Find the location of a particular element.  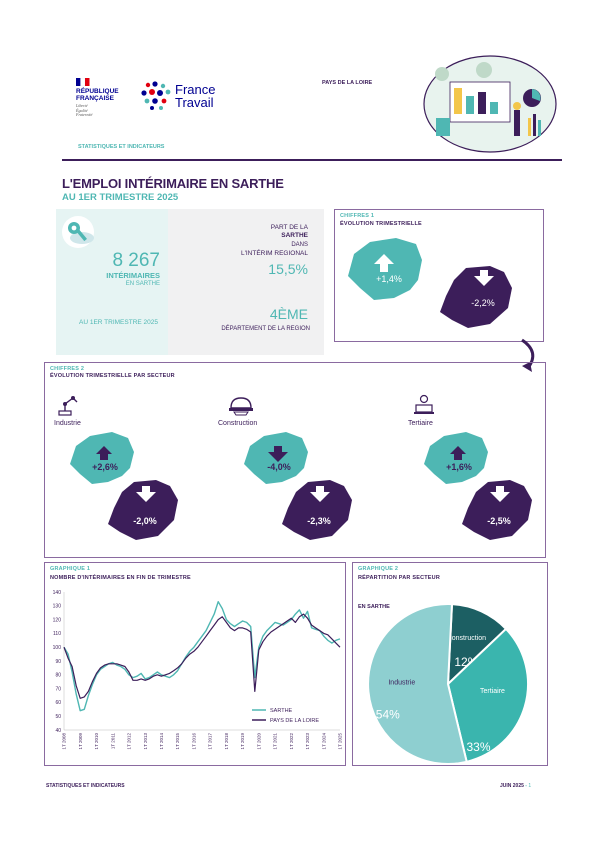

x-tick-label: 1T 2023 is located at coordinates (307, 741).